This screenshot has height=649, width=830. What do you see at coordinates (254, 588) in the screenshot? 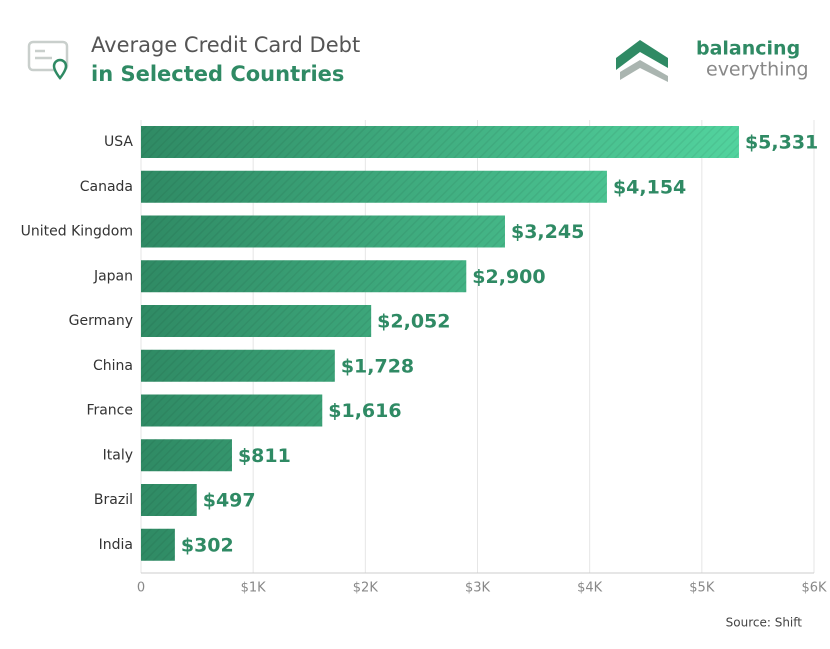
I see `x-tick-label: $1K` at bounding box center [254, 588].